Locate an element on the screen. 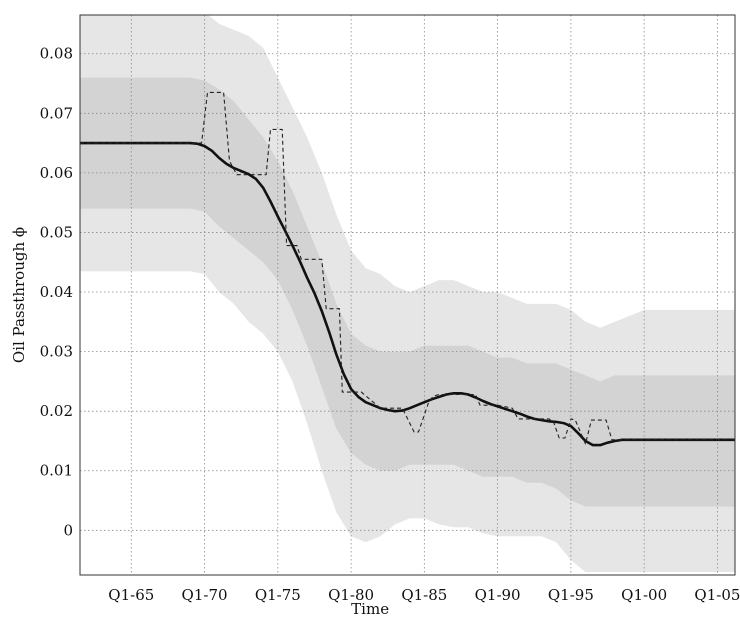 The height and width of the screenshot is (618, 740). y-tick-label: 0 is located at coordinates (68, 530).